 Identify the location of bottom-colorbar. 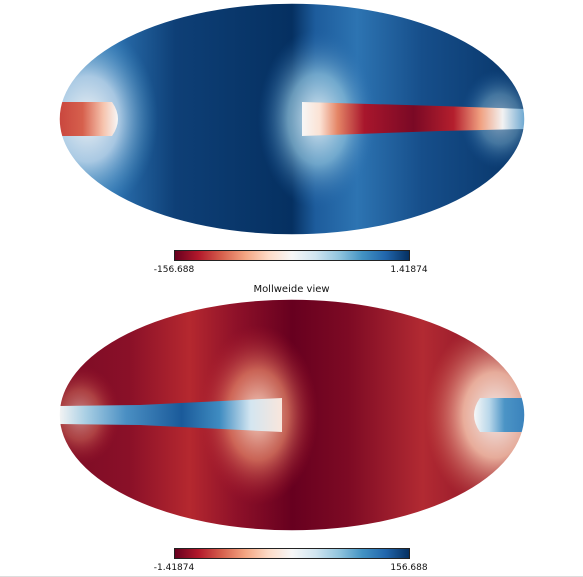
(292, 553).